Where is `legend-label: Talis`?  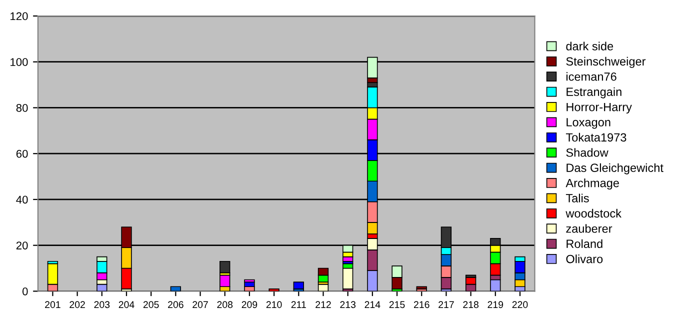 legend-label: Talis is located at coordinates (577, 198).